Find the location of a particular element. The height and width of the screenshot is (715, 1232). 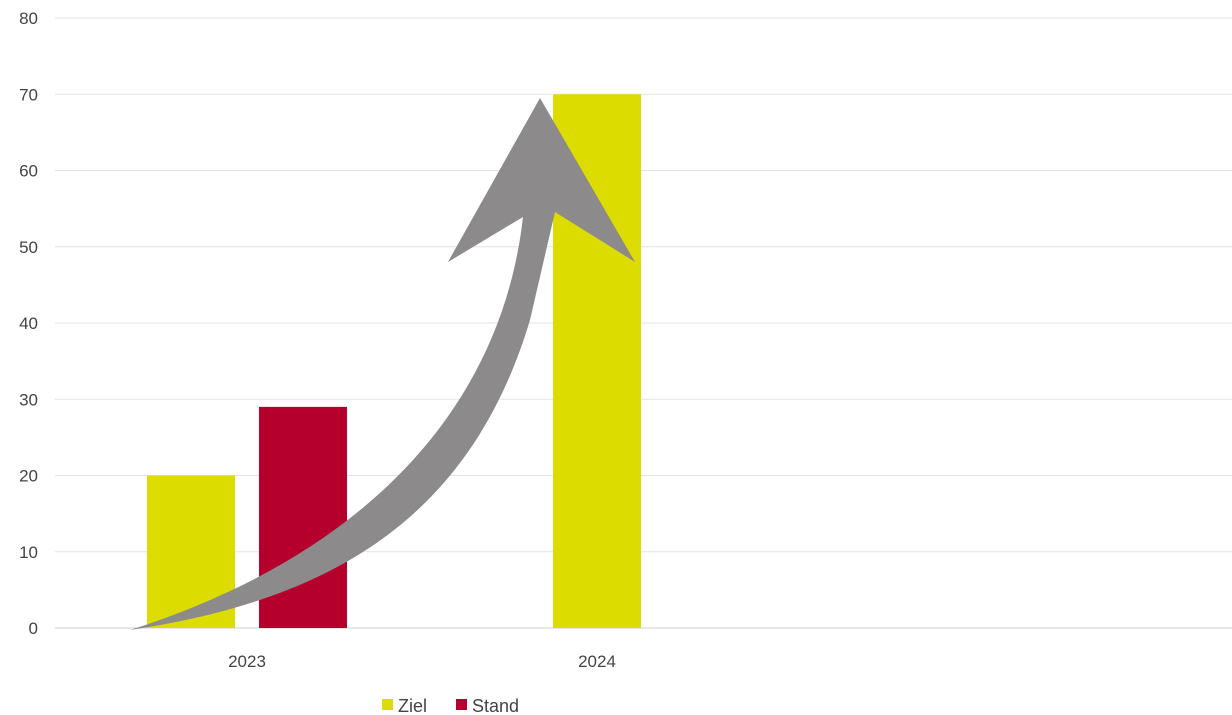

x-tick-label: 2024 is located at coordinates (597, 661).